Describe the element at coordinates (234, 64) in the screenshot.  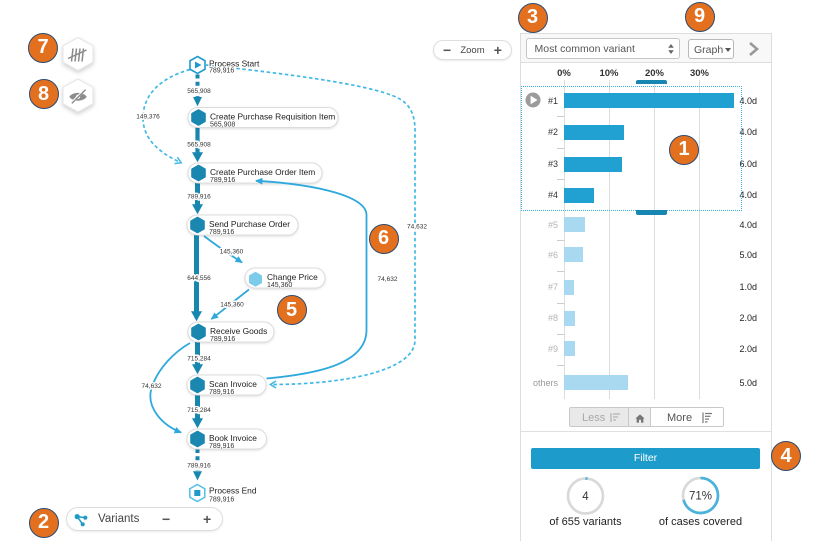
I see `svg-text: Process Start` at that location.